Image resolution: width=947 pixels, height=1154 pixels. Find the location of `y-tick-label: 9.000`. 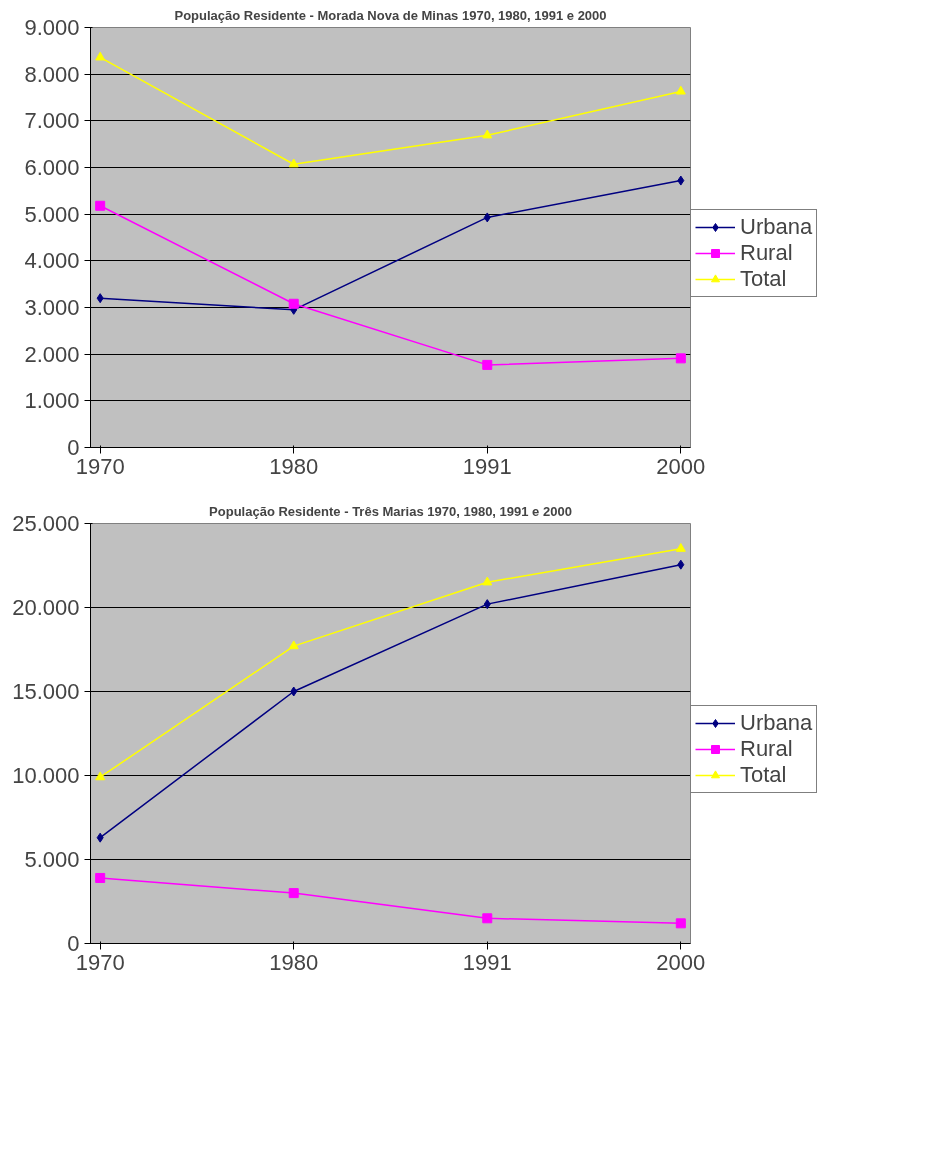

y-tick-label: 9.000 is located at coordinates (52, 27).